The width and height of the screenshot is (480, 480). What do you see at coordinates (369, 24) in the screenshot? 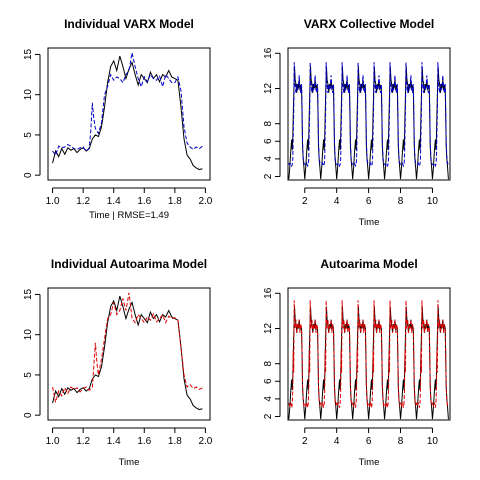
I see `chart-title: VARX Collective Model` at bounding box center [369, 24].